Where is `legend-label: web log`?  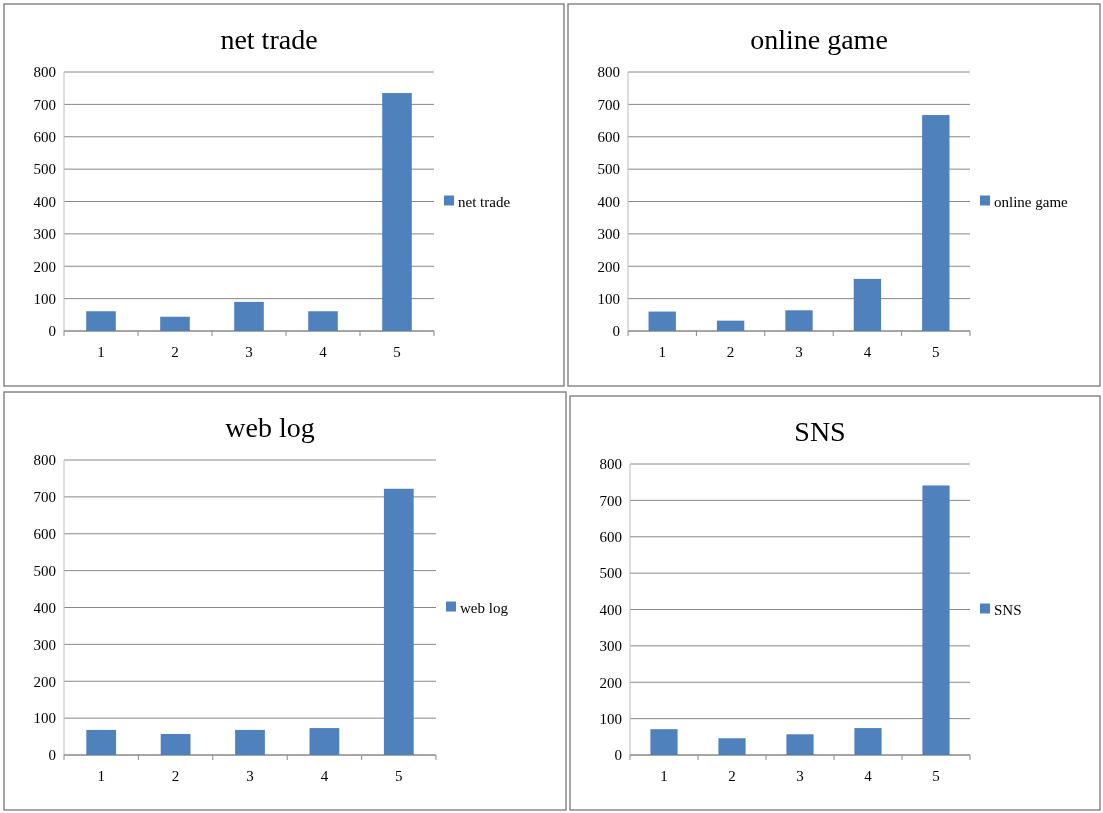 legend-label: web log is located at coordinates (484, 607).